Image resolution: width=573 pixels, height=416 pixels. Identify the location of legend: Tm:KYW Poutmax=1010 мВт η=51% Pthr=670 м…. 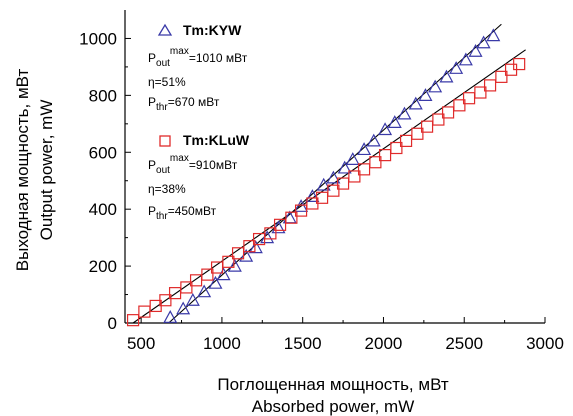
(199, 122).